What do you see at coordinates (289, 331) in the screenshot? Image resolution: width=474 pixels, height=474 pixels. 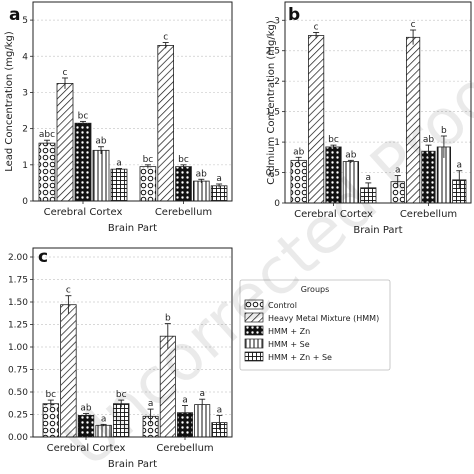 I see `legend-entry: HMM + Zn` at bounding box center [289, 331].